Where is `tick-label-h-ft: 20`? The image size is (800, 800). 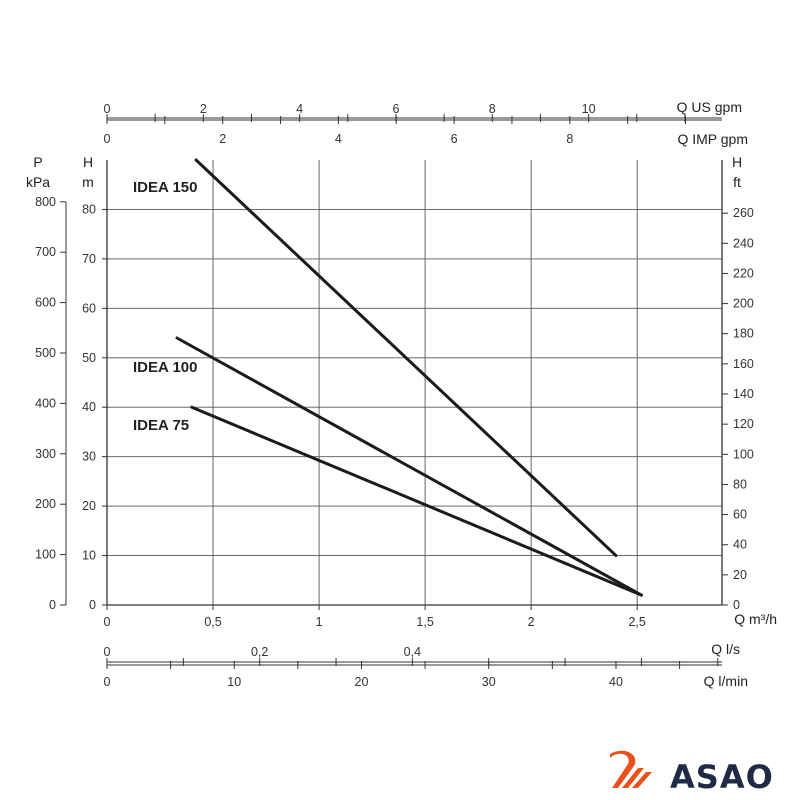
tick-label-h-ft: 20 is located at coordinates (740, 575).